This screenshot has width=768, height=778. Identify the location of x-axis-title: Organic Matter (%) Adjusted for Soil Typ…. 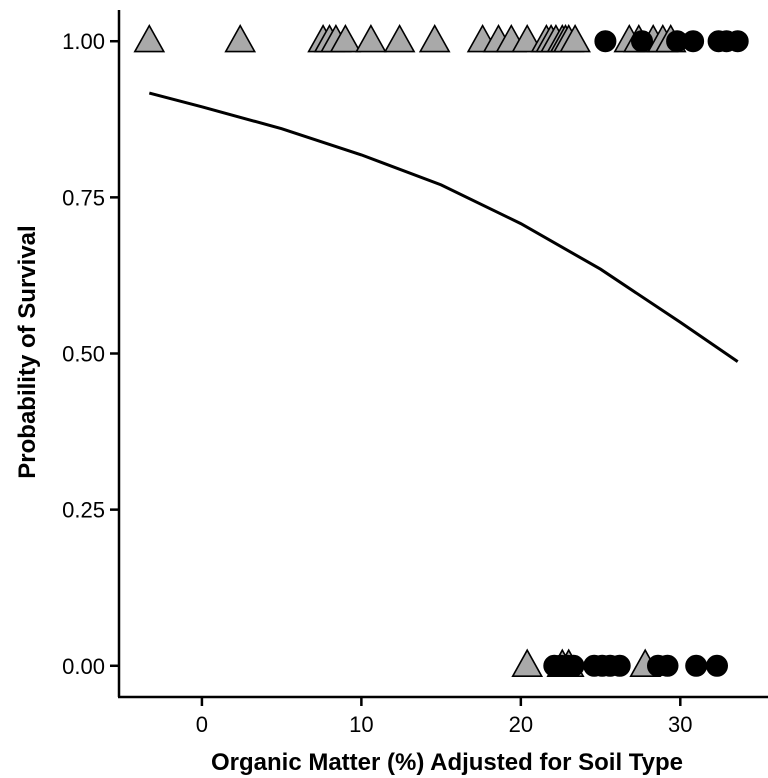
(447, 762).